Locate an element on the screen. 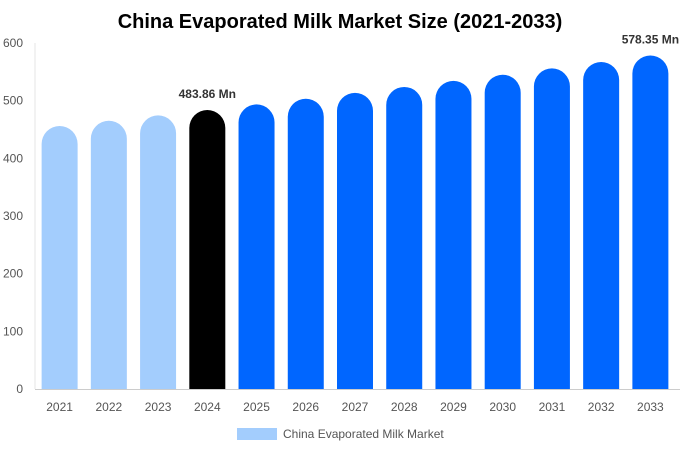 This screenshot has width=680, height=455. bar-2024 is located at coordinates (207, 249).